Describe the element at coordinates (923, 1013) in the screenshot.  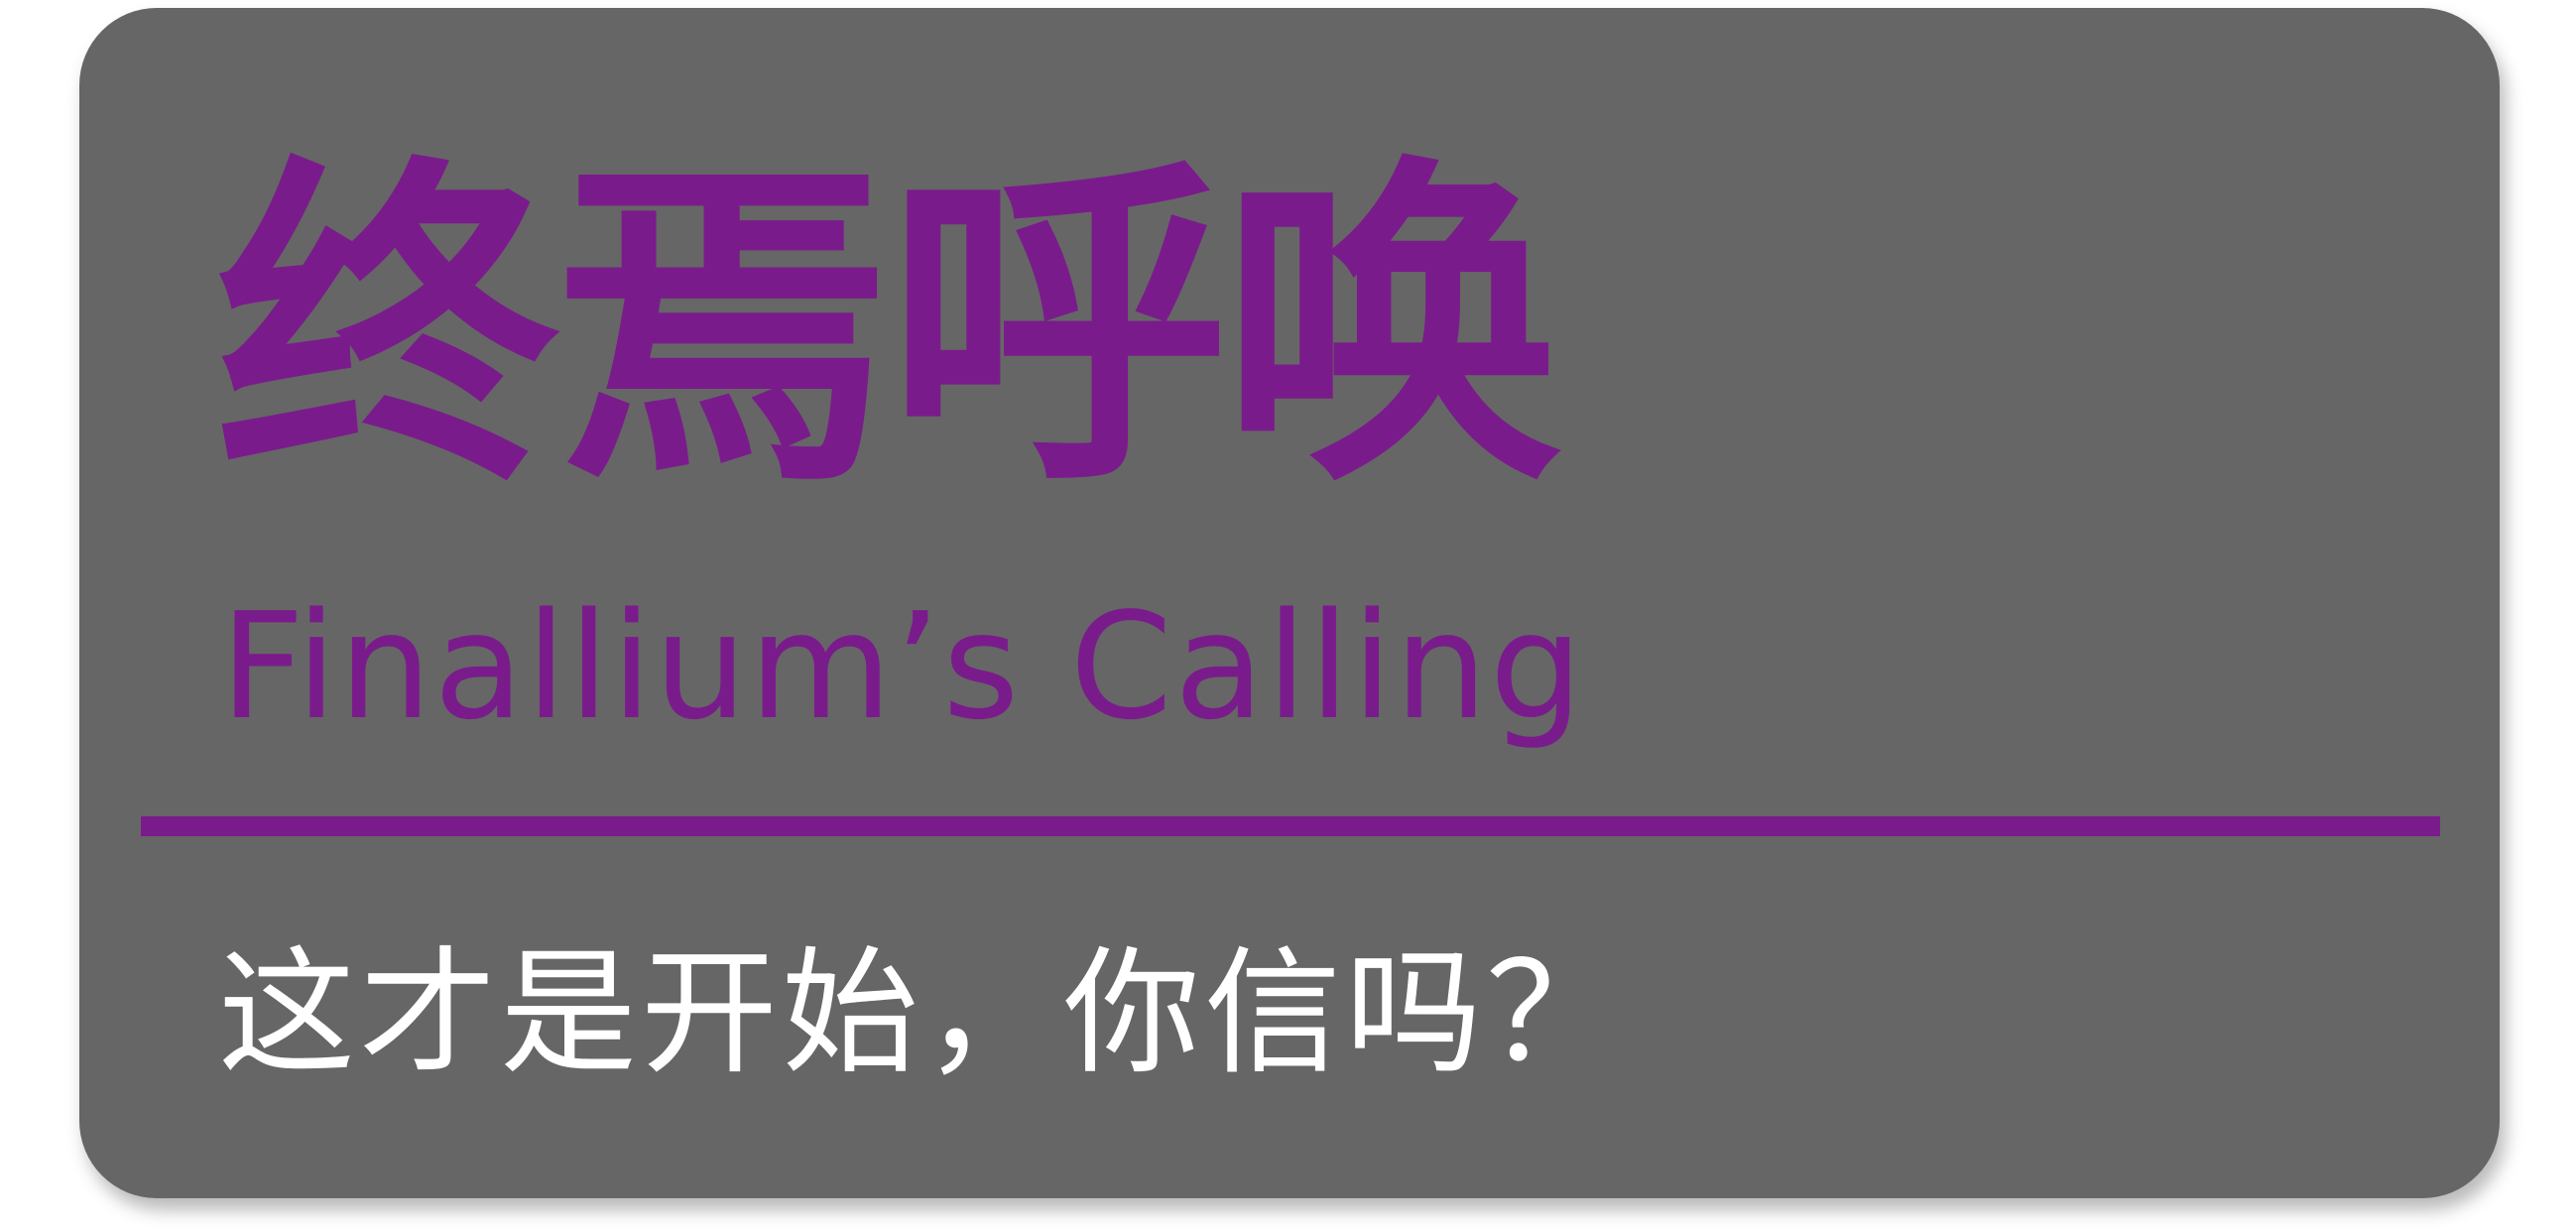
I see `subtitle-text: 这才是开始，你信吗？` at that location.